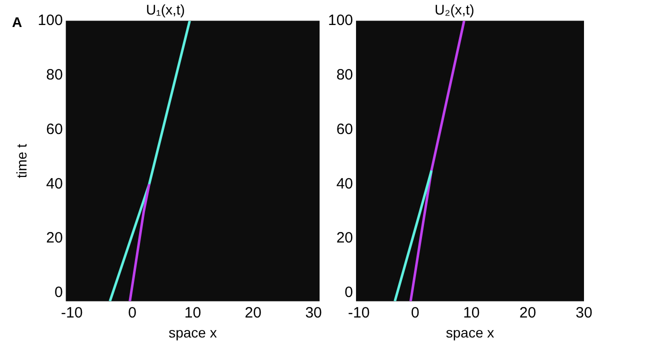 The height and width of the screenshot is (350, 654). Describe the element at coordinates (17, 22) in the screenshot. I see `text: A` at that location.